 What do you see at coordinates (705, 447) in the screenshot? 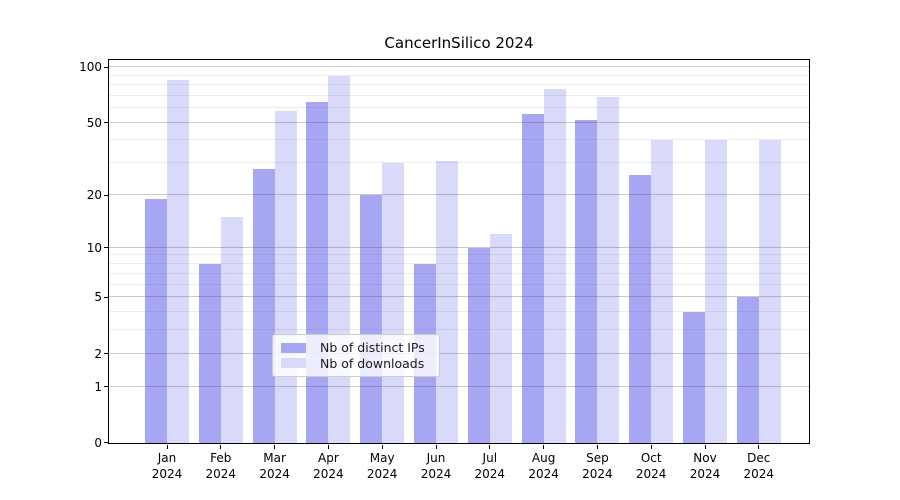
I see `x-tick-nov` at bounding box center [705, 447].